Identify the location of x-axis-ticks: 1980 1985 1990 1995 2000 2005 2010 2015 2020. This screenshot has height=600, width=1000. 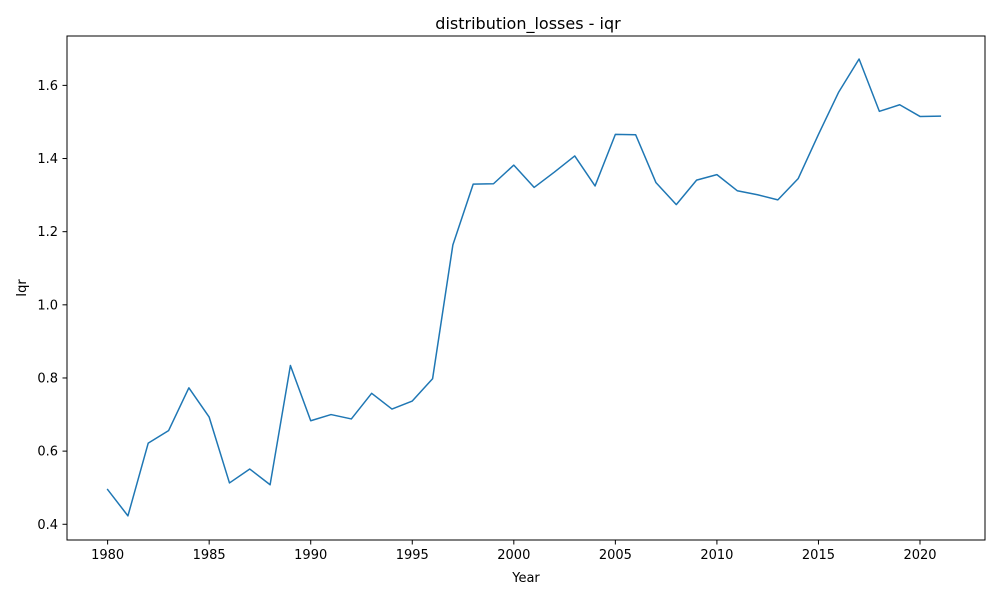
(514, 551).